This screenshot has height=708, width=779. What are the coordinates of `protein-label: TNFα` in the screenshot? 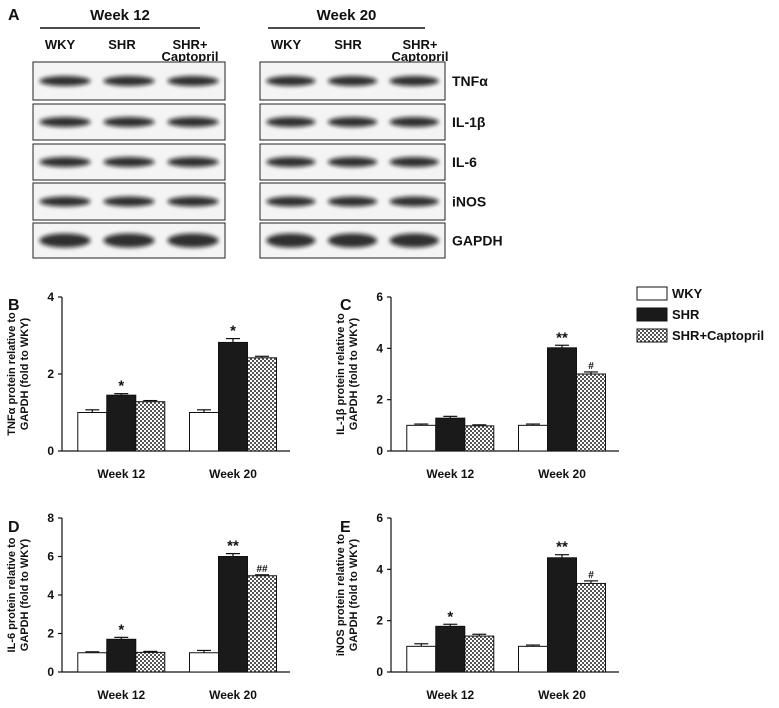 It's located at (470, 81).